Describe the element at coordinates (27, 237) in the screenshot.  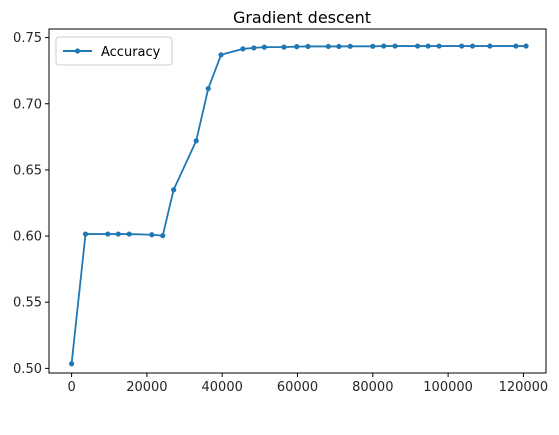
I see `y-tick-label: 0.60` at that location.